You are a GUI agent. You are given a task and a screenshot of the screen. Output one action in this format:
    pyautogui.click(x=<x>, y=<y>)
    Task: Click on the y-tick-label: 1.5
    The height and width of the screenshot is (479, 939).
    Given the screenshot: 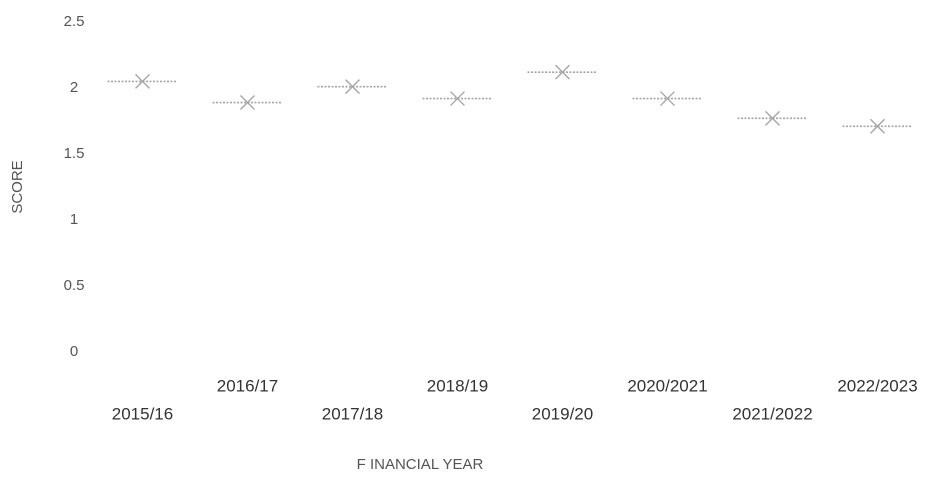 What is the action you would take?
    pyautogui.click(x=74, y=153)
    